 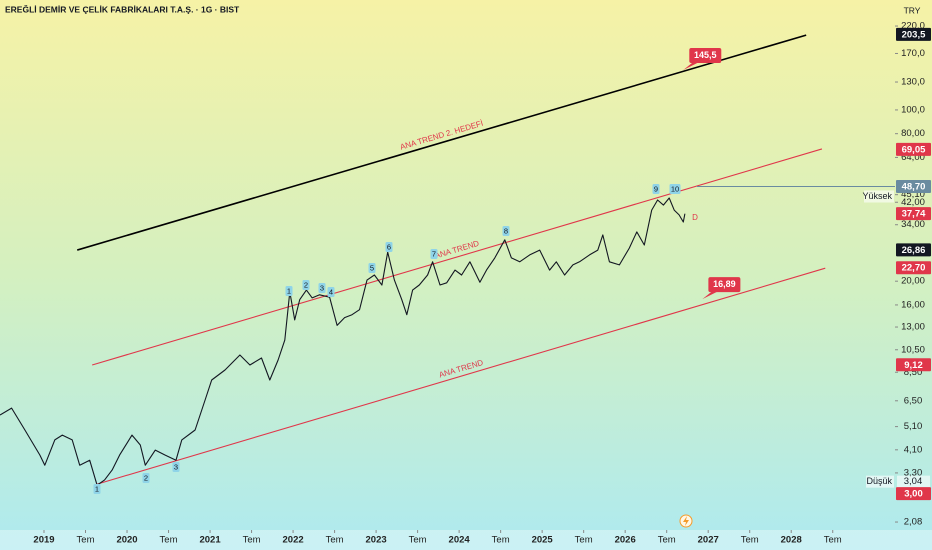 What do you see at coordinates (913, 202) in the screenshot?
I see `y-tick-label: 42,00` at bounding box center [913, 202].